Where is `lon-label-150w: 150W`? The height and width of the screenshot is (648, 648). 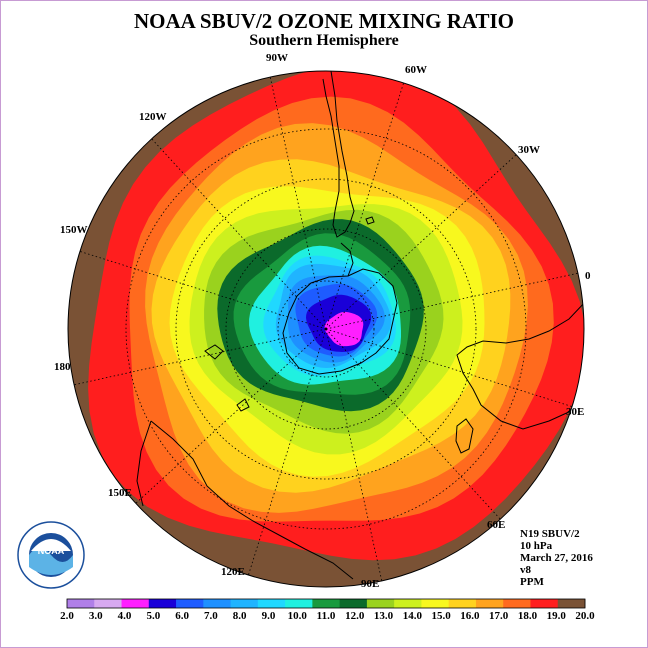
lon-label-150w: 150W is located at coordinates (74, 230).